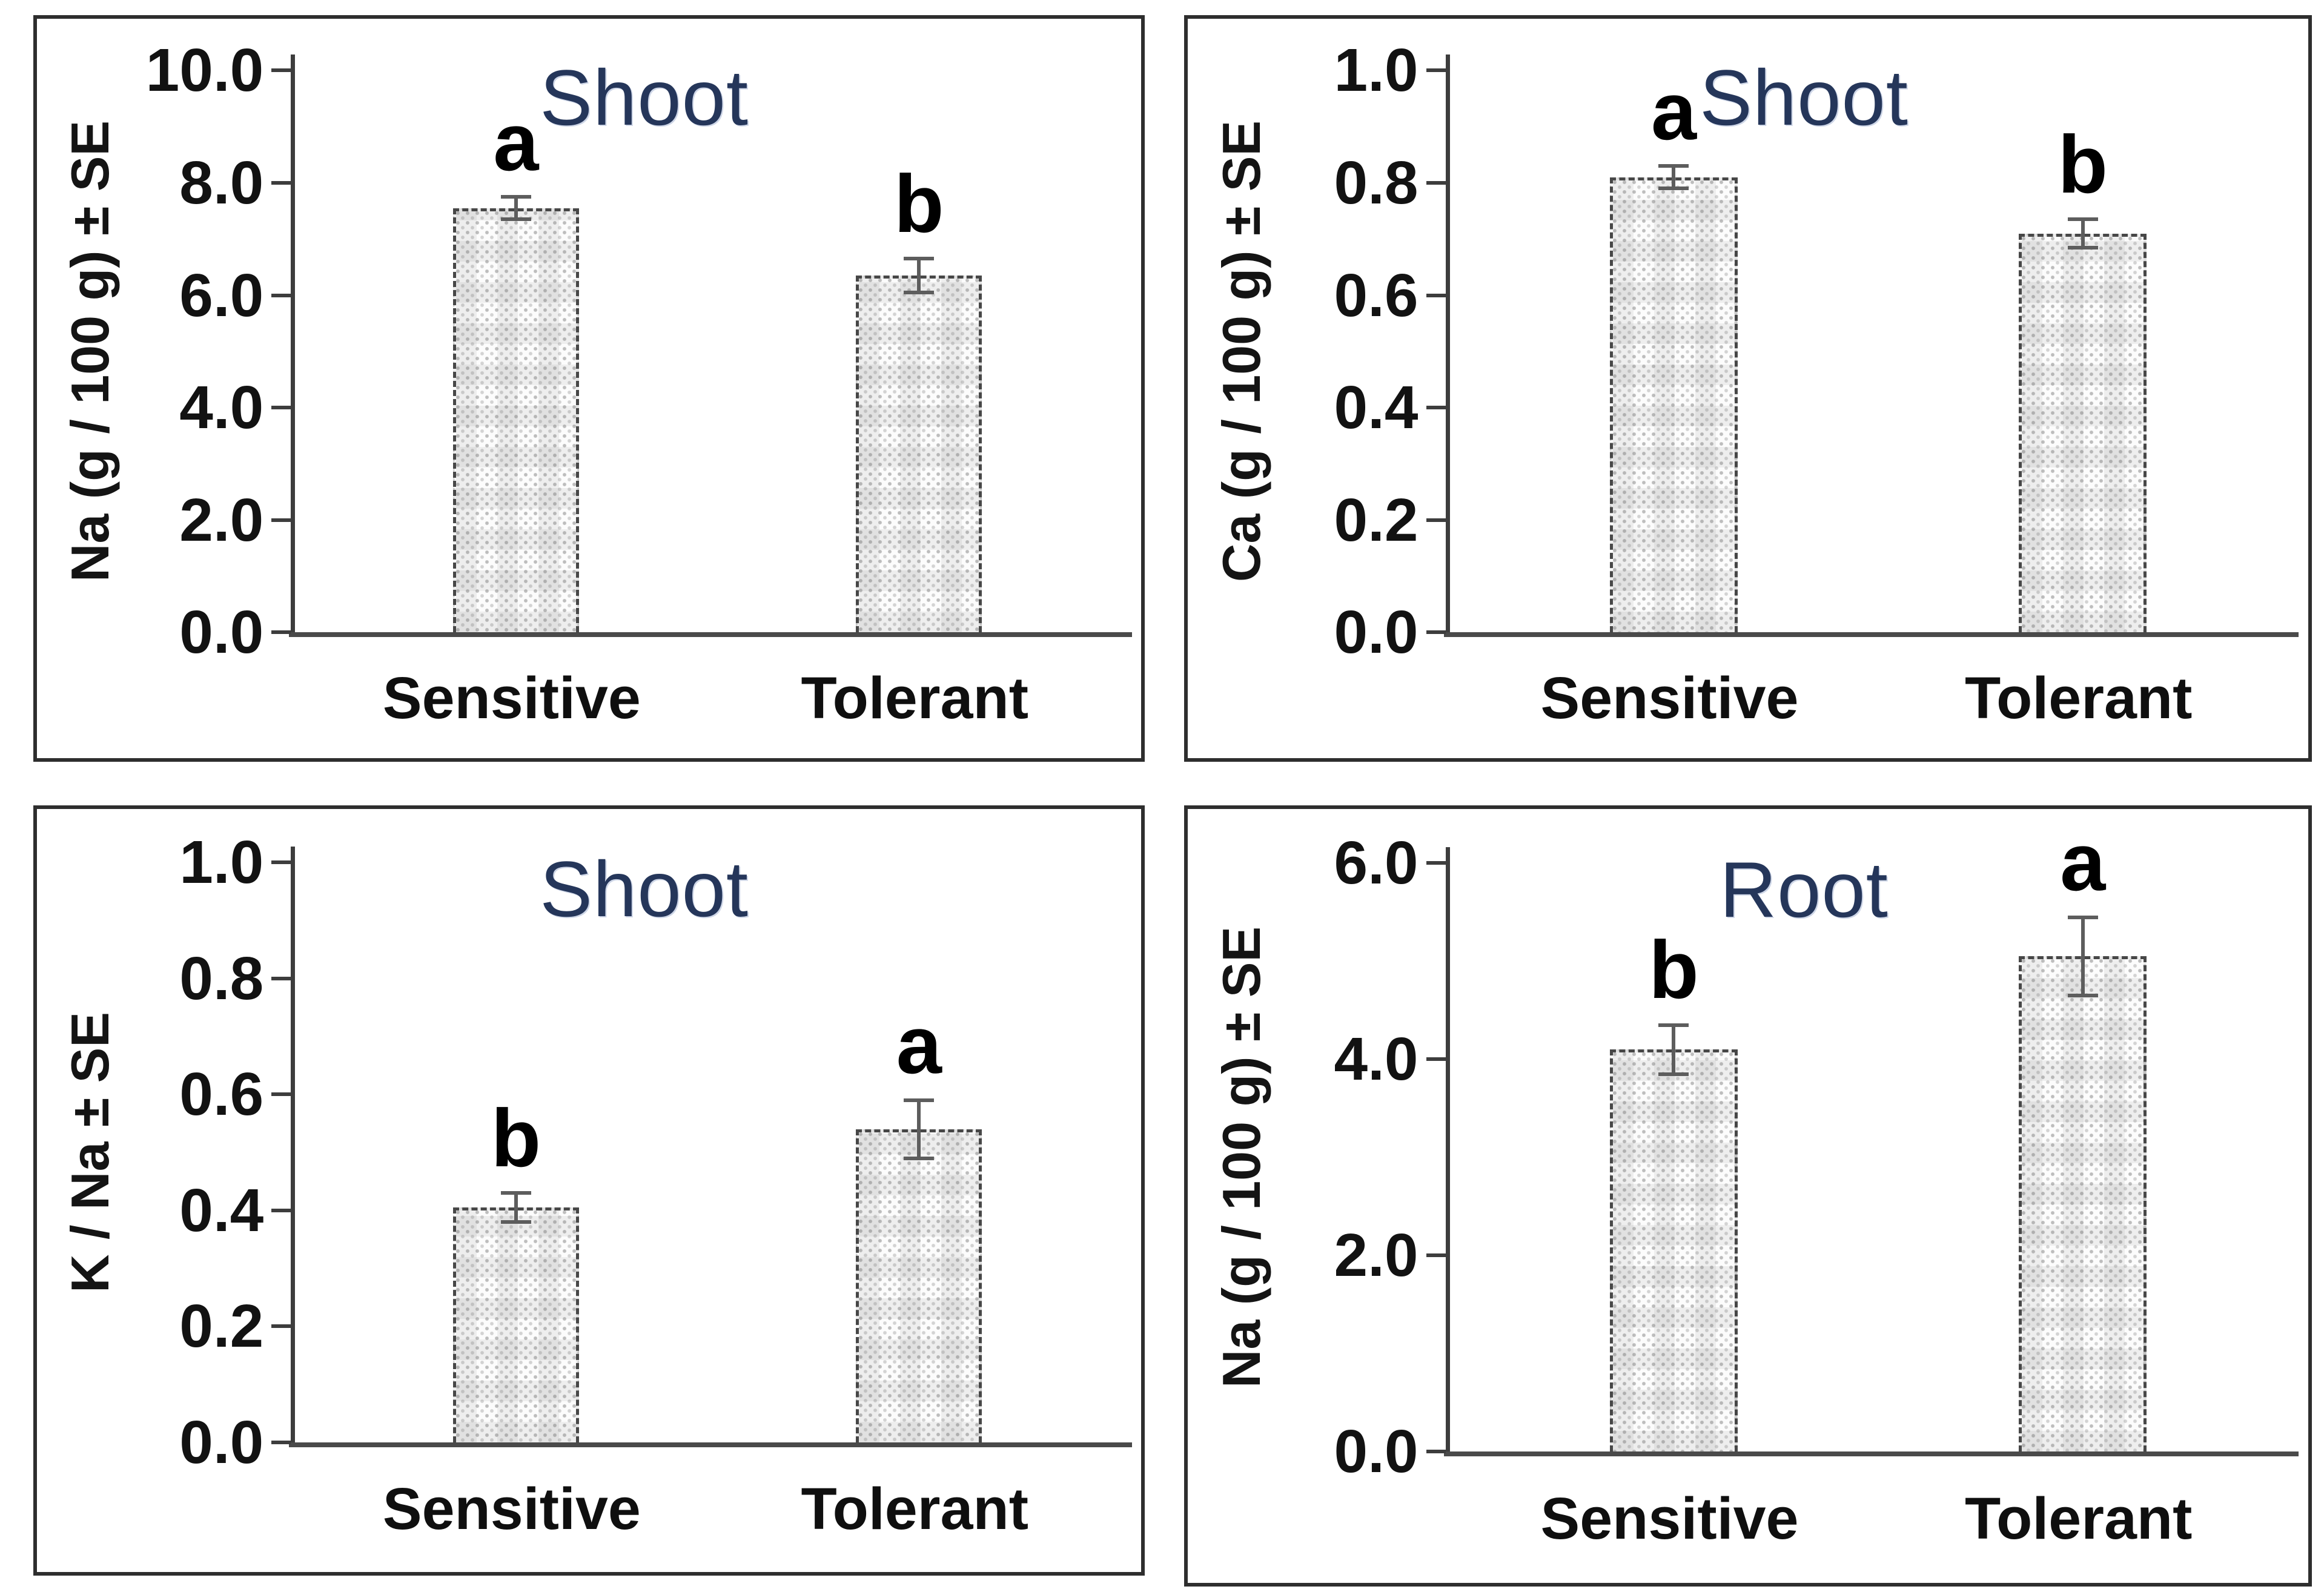 The height and width of the screenshot is (1595, 2324). Describe the element at coordinates (1804, 890) in the screenshot. I see `chart-title: Root` at that location.